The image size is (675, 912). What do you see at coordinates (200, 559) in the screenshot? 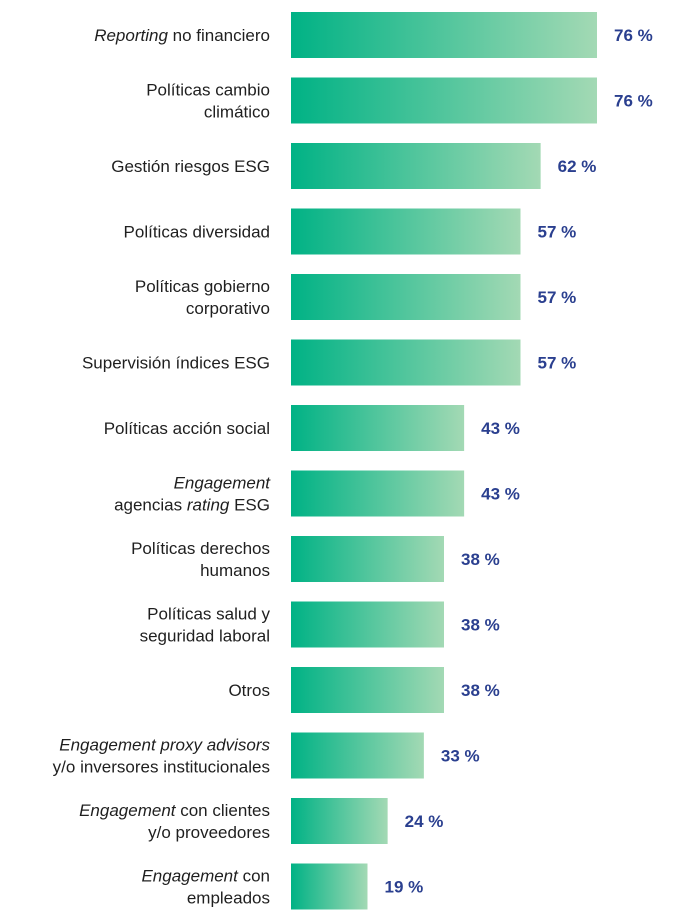
I see `category-label: Políticas derechos humanos` at bounding box center [200, 559].